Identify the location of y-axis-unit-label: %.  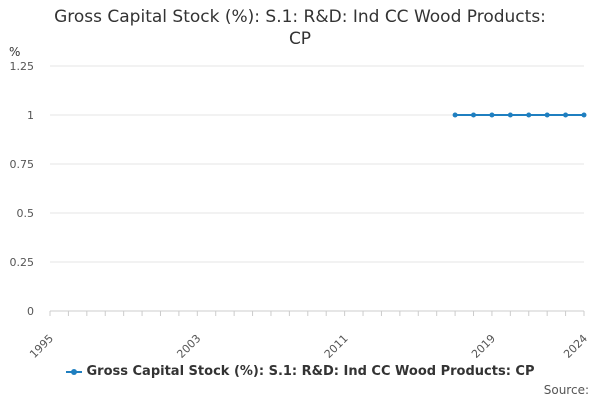
(14, 52).